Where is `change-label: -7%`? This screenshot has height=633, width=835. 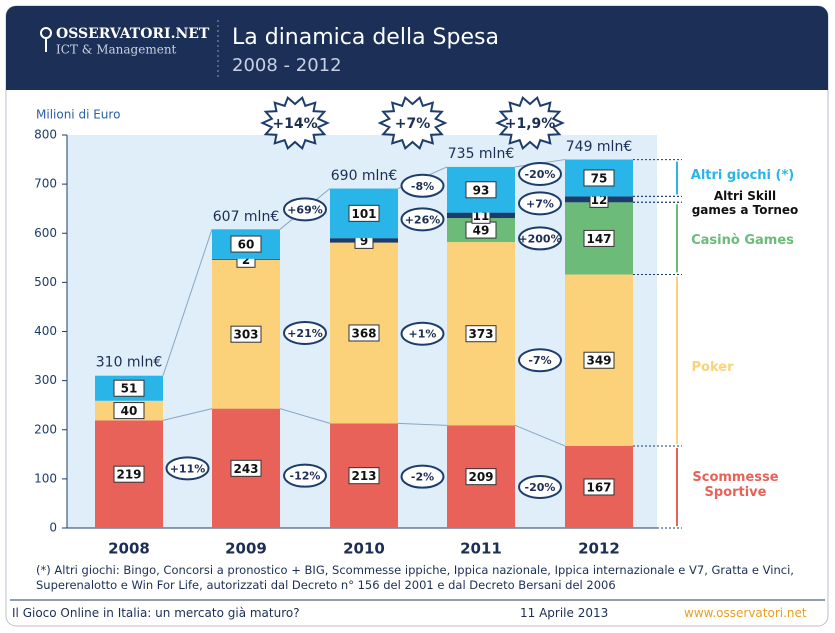 change-label: -7% is located at coordinates (539, 360).